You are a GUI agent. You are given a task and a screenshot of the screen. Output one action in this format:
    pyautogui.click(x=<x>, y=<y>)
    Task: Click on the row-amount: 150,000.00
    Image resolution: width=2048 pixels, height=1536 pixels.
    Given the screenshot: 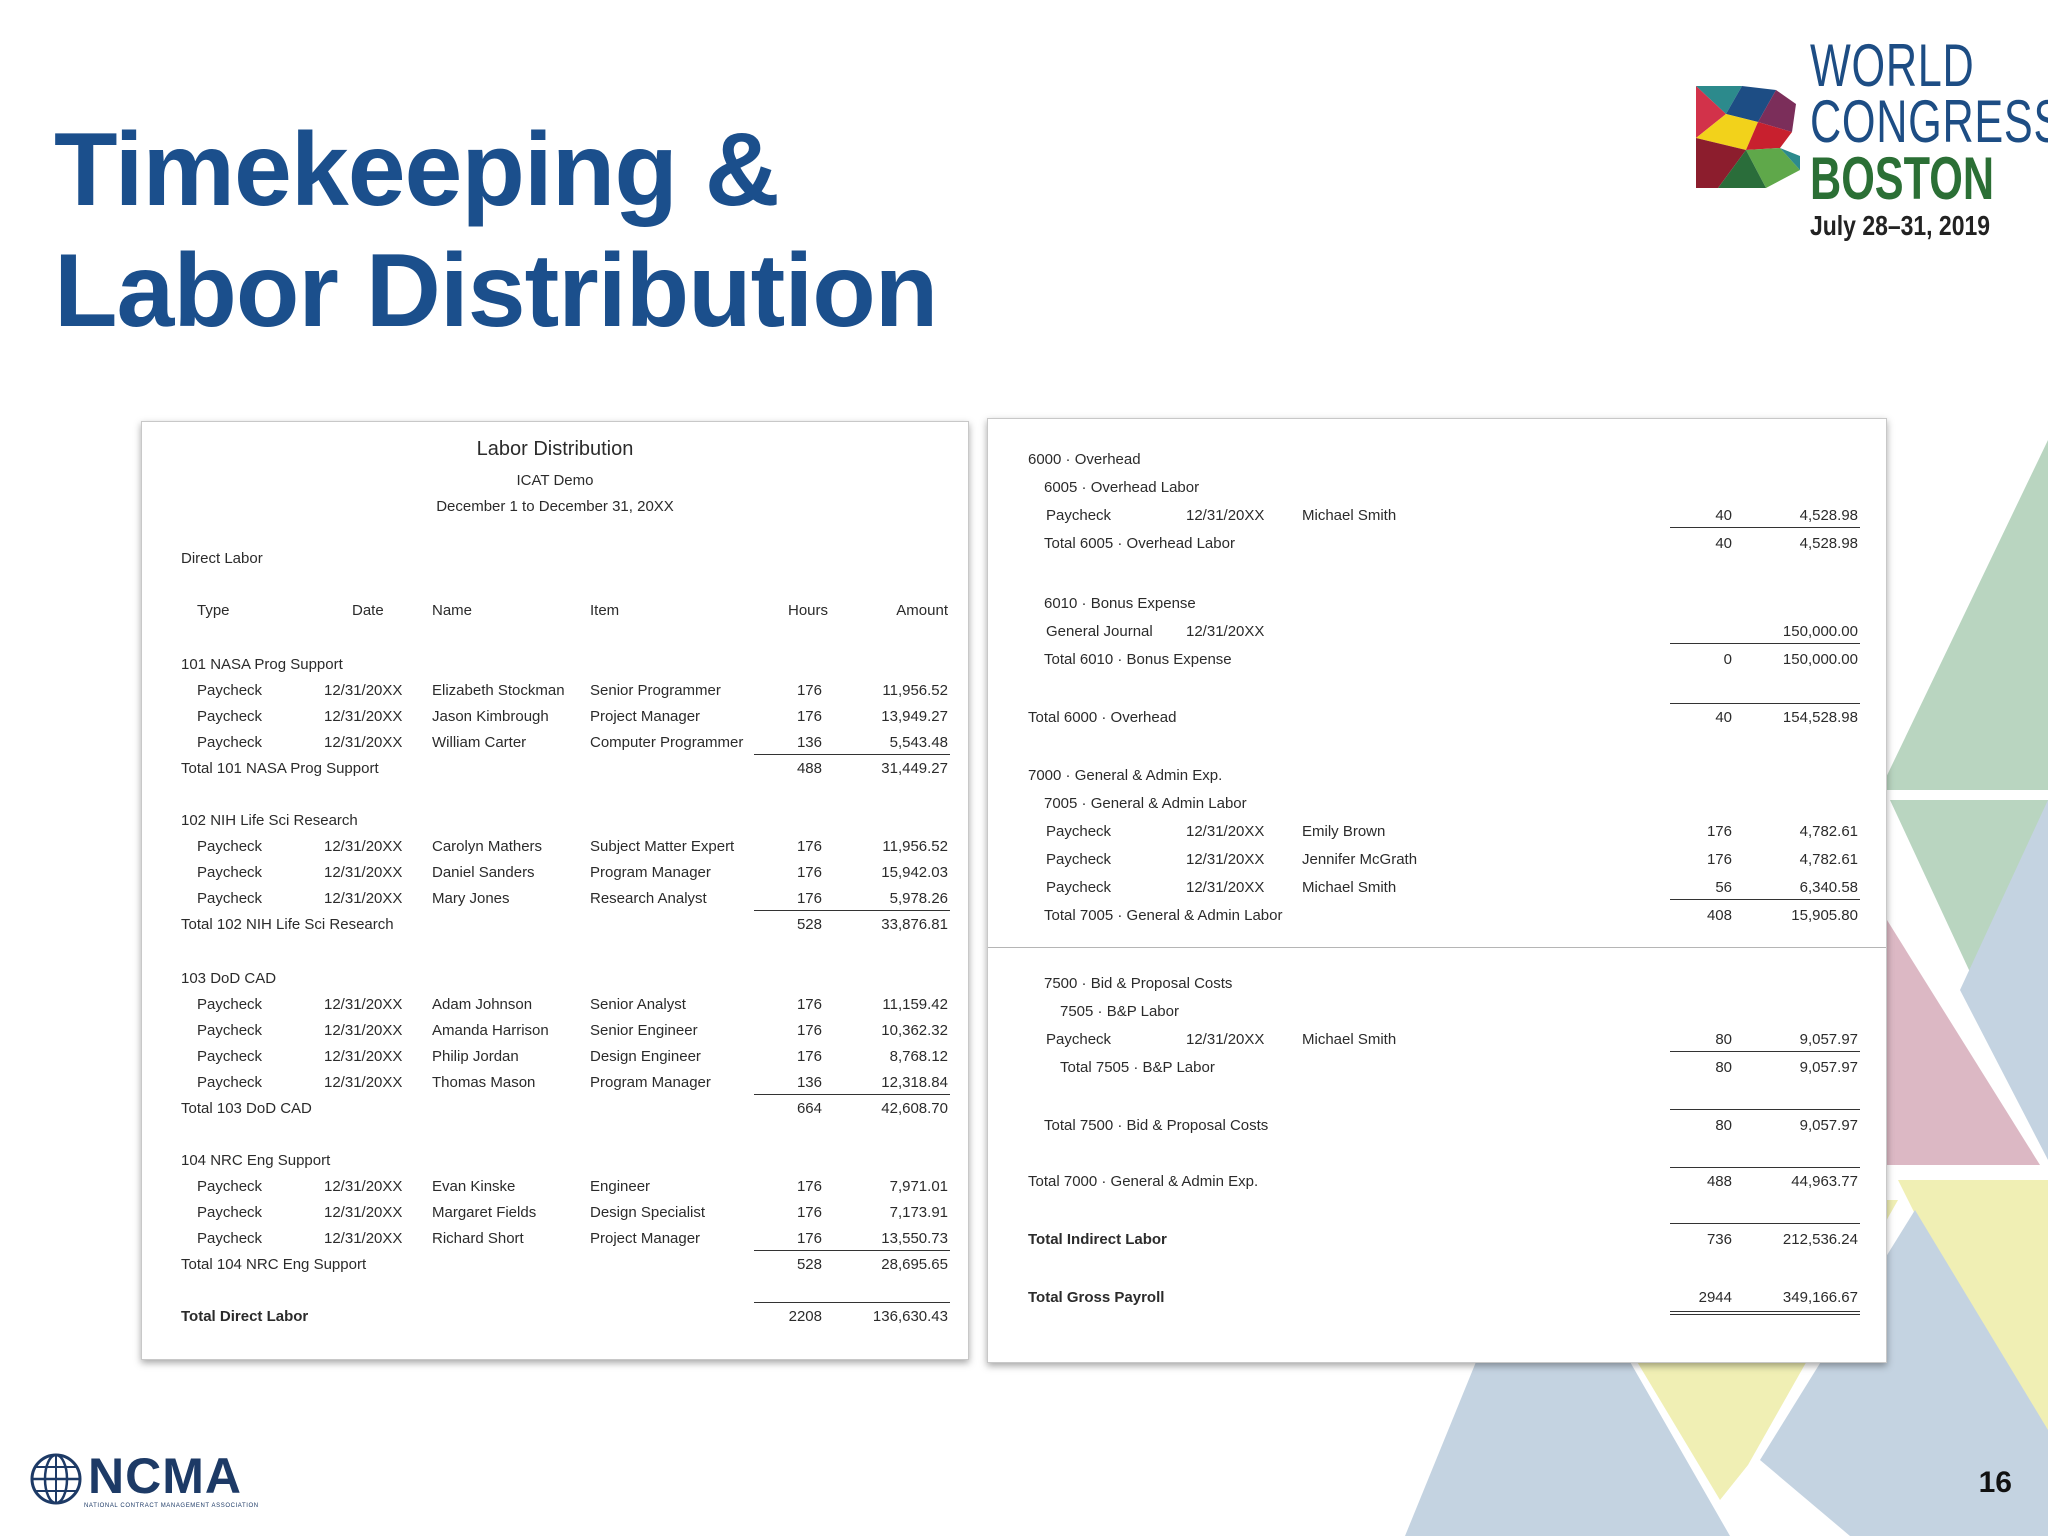 What is the action you would take?
    pyautogui.click(x=1820, y=631)
    